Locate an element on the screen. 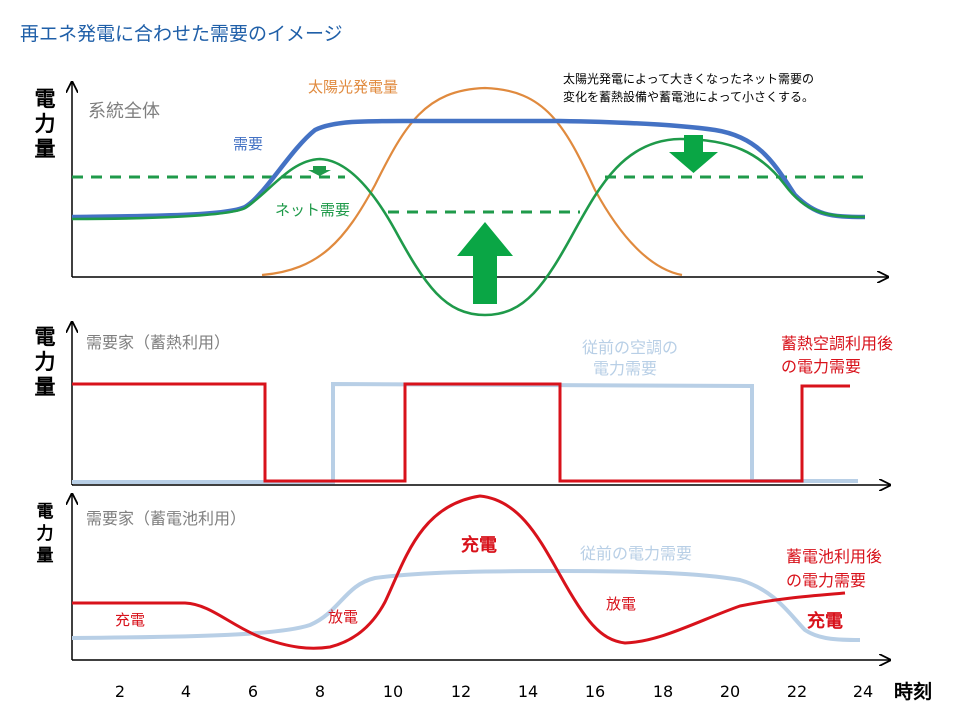 This screenshot has width=955, height=720. arrow-down-medium-icon is located at coordinates (693, 154).